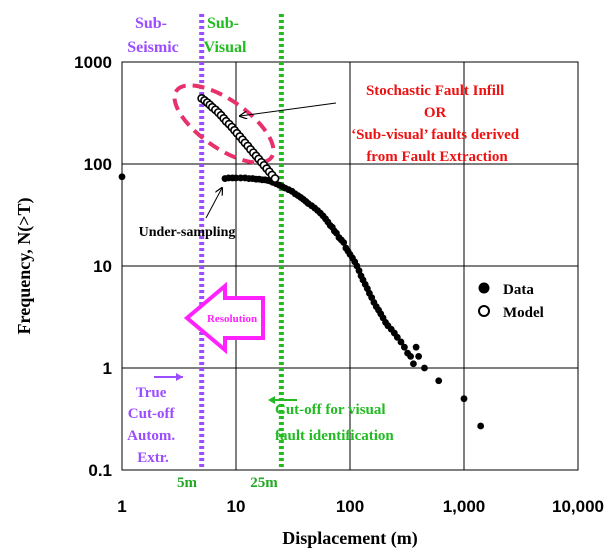 The width and height of the screenshot is (608, 552). I want to click on y-axis-title-text: Frequency, N(>T), so click(24, 266).